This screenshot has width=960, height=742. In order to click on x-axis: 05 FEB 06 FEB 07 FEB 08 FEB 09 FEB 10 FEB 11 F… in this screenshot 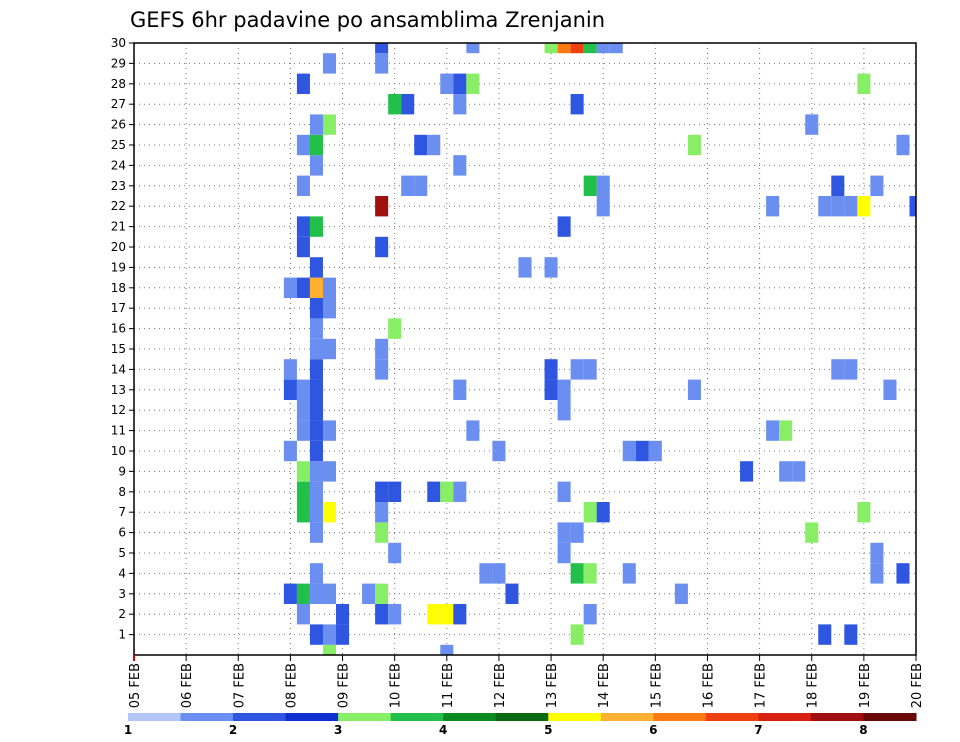, I will do `click(526, 681)`.